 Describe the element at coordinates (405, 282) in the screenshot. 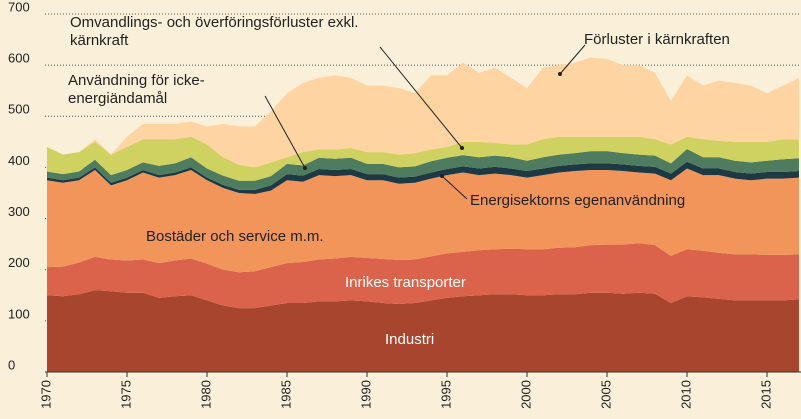

I see `area-label: Inrikes transporter` at that location.